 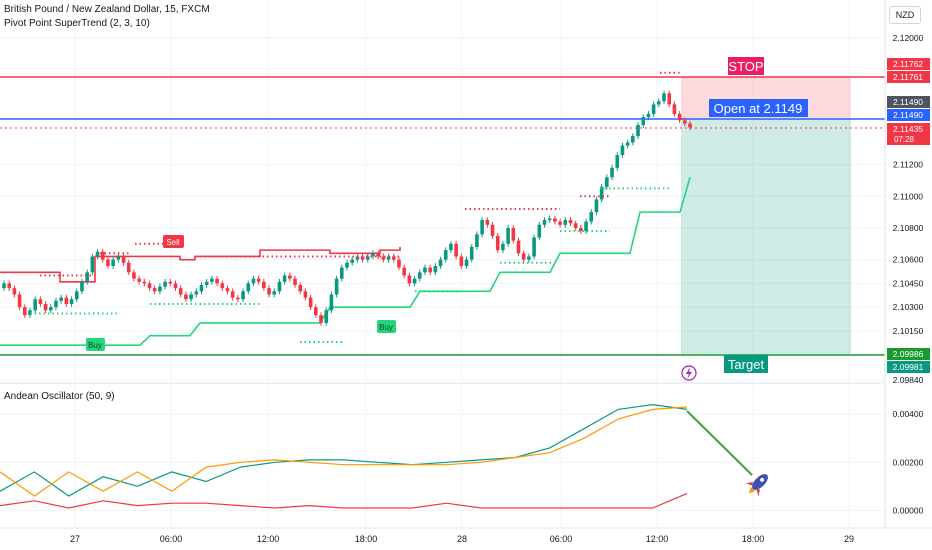 What do you see at coordinates (200, 264) in the screenshot?
I see `supertrend-red-line` at bounding box center [200, 264].